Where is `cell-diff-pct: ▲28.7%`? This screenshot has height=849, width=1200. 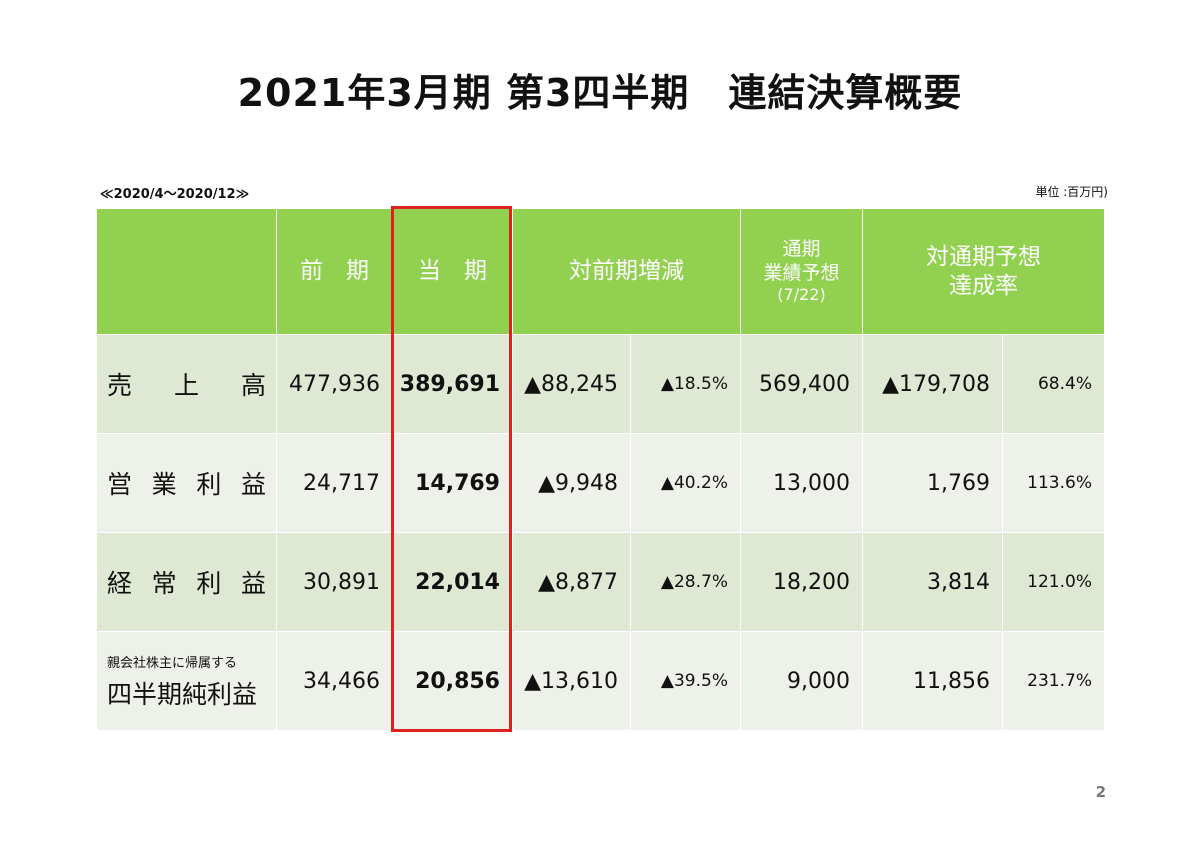
cell-diff-pct: ▲28.7% is located at coordinates (685, 582).